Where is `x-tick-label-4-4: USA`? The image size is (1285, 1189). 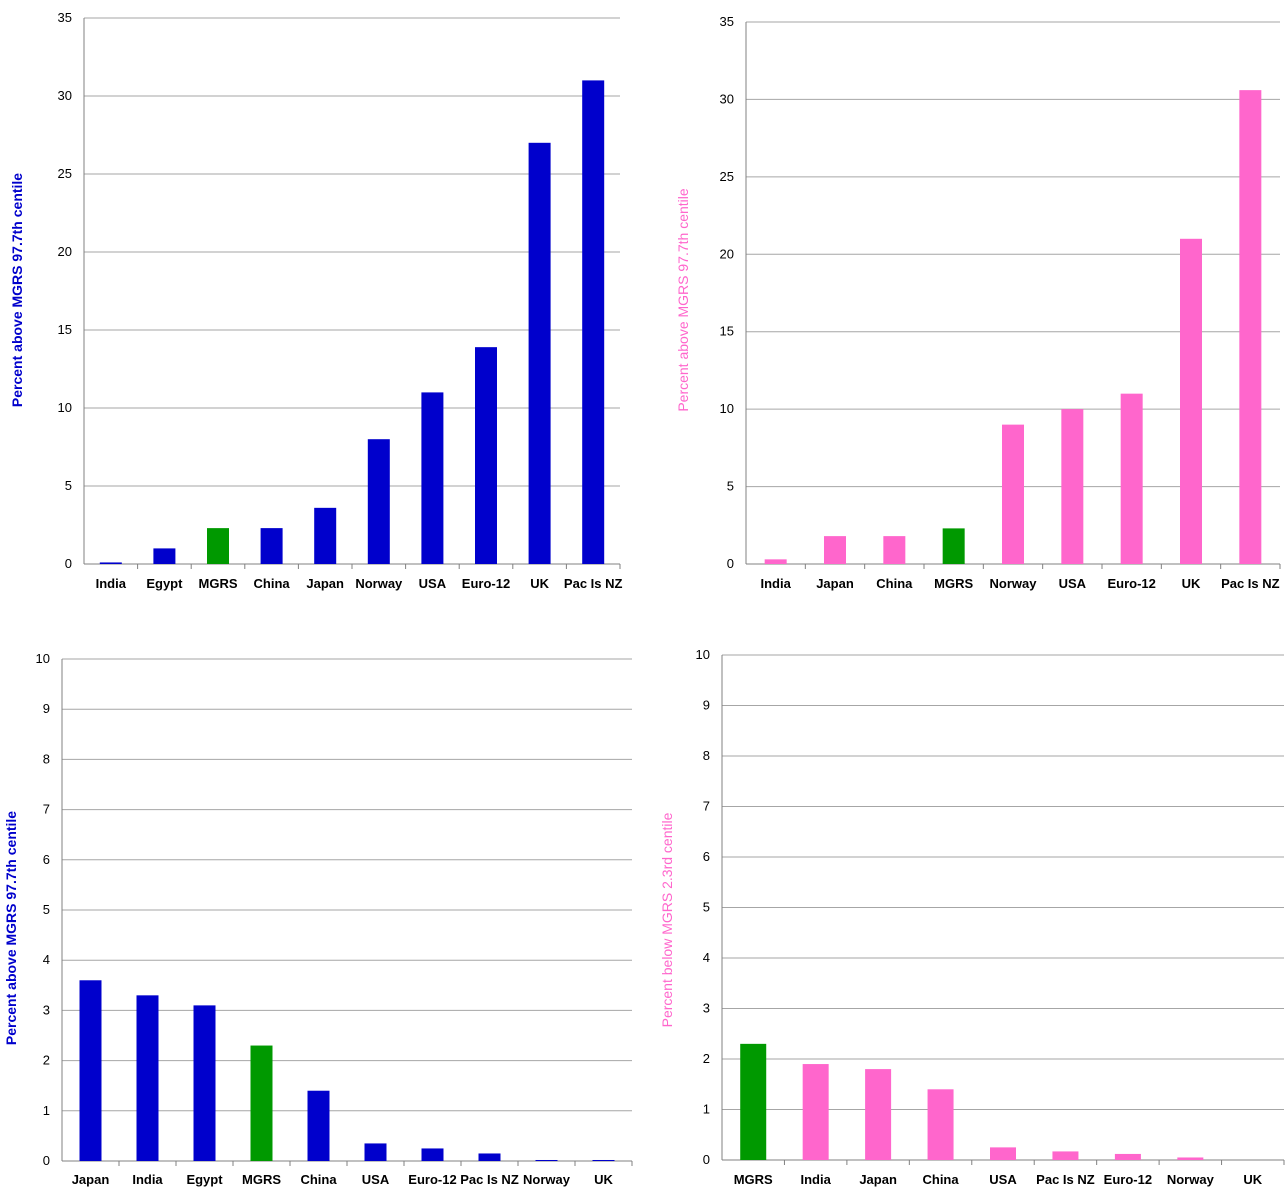
x-tick-label-4-4: USA is located at coordinates (1003, 1179).